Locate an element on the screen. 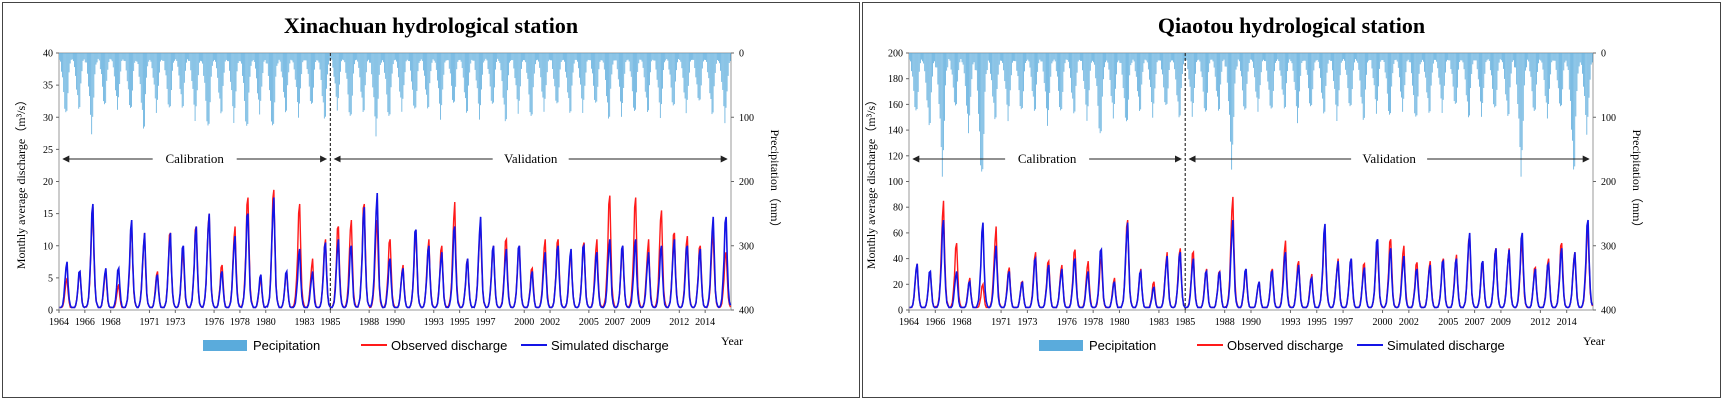  simulated-discharge-series is located at coordinates (395, 251).